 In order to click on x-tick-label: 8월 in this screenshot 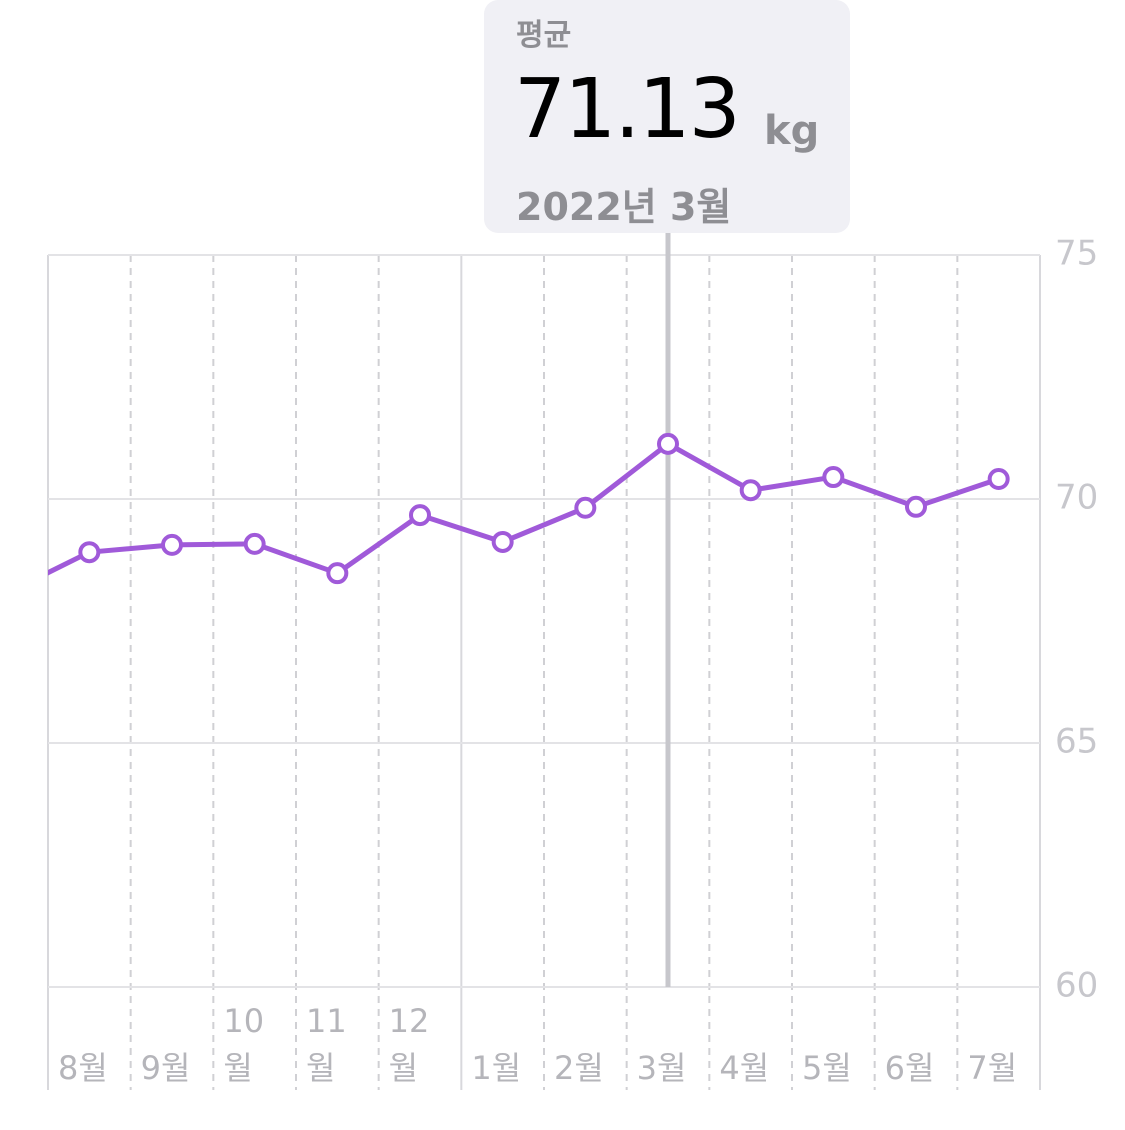, I will do `click(83, 1068)`.